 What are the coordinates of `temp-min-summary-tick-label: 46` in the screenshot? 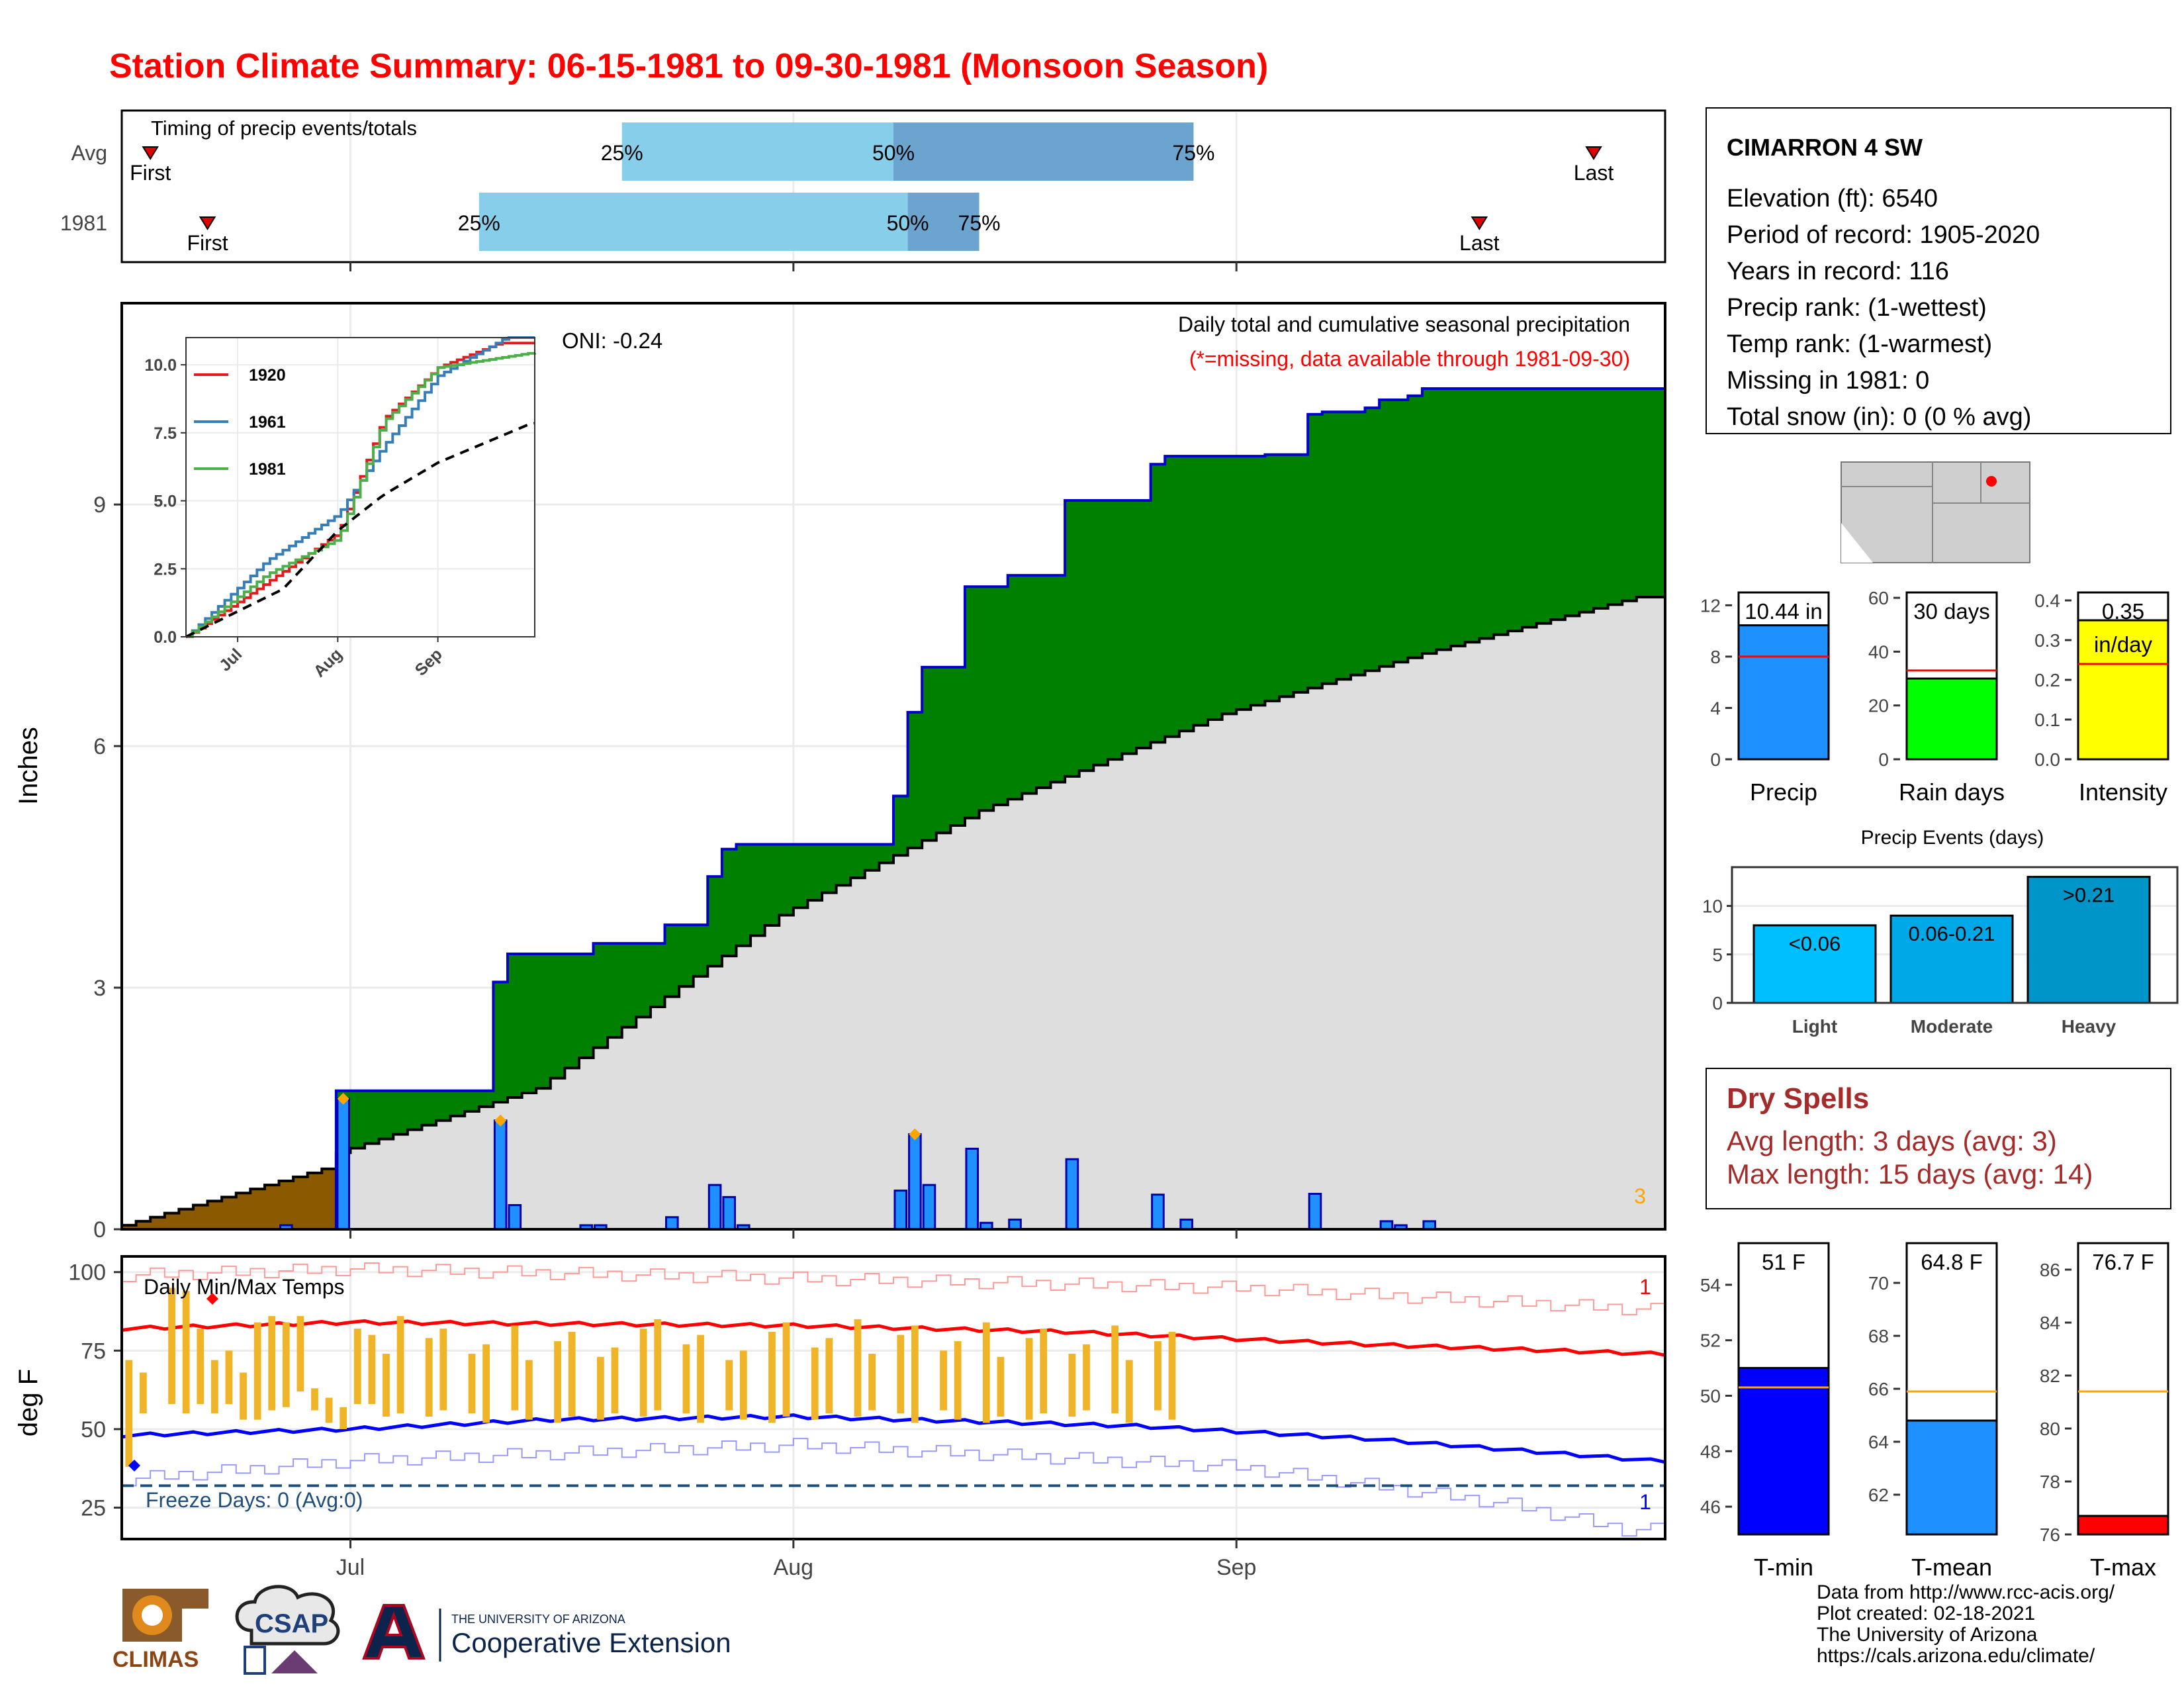 It's located at (1710, 1507).